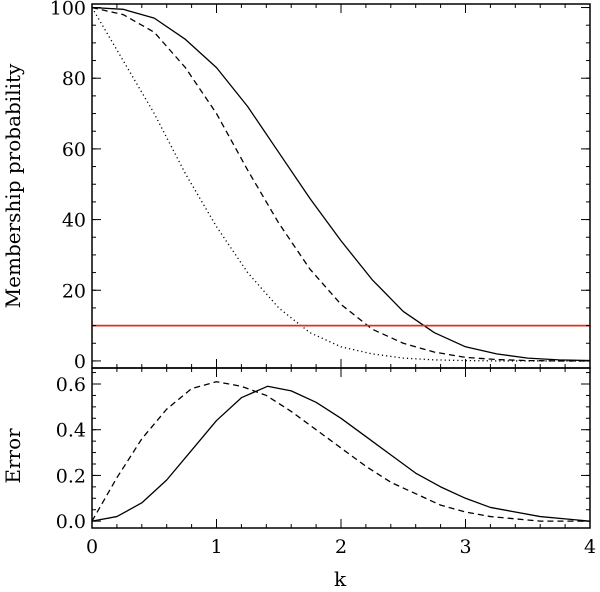 The height and width of the screenshot is (592, 600). Describe the element at coordinates (74, 150) in the screenshot. I see `membership-ytick-label: 60` at that location.